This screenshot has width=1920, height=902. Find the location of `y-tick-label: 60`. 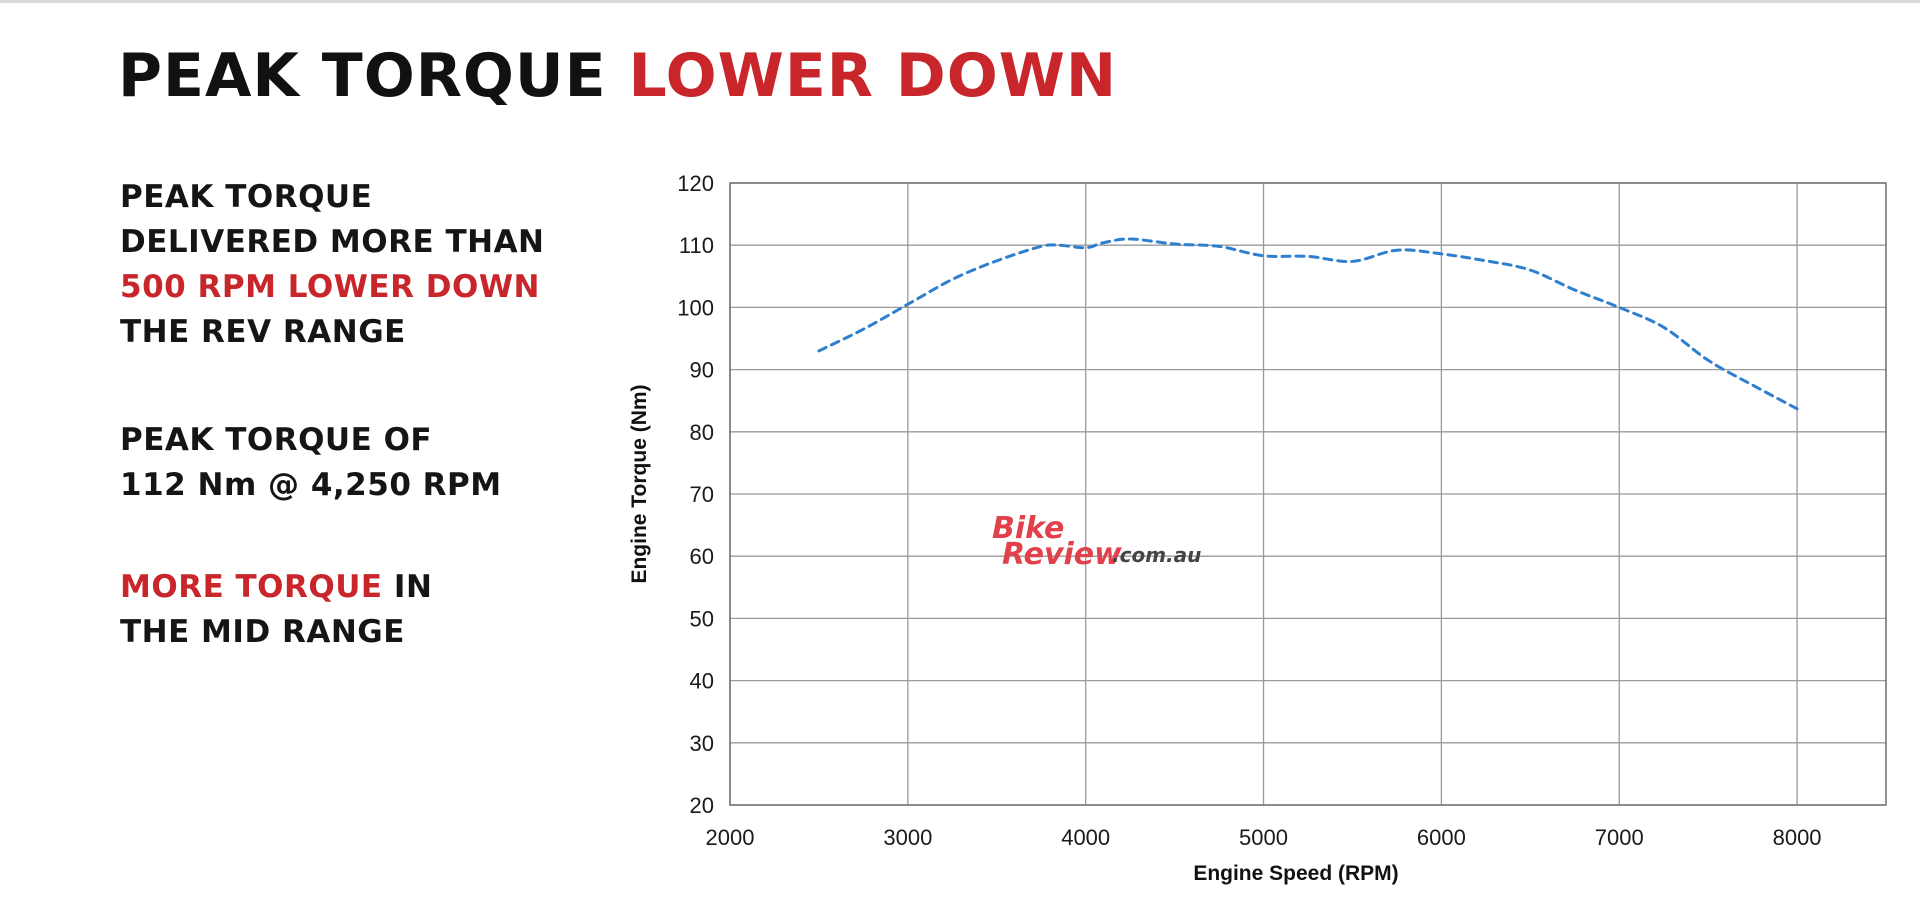

y-tick-label: 60 is located at coordinates (702, 556).